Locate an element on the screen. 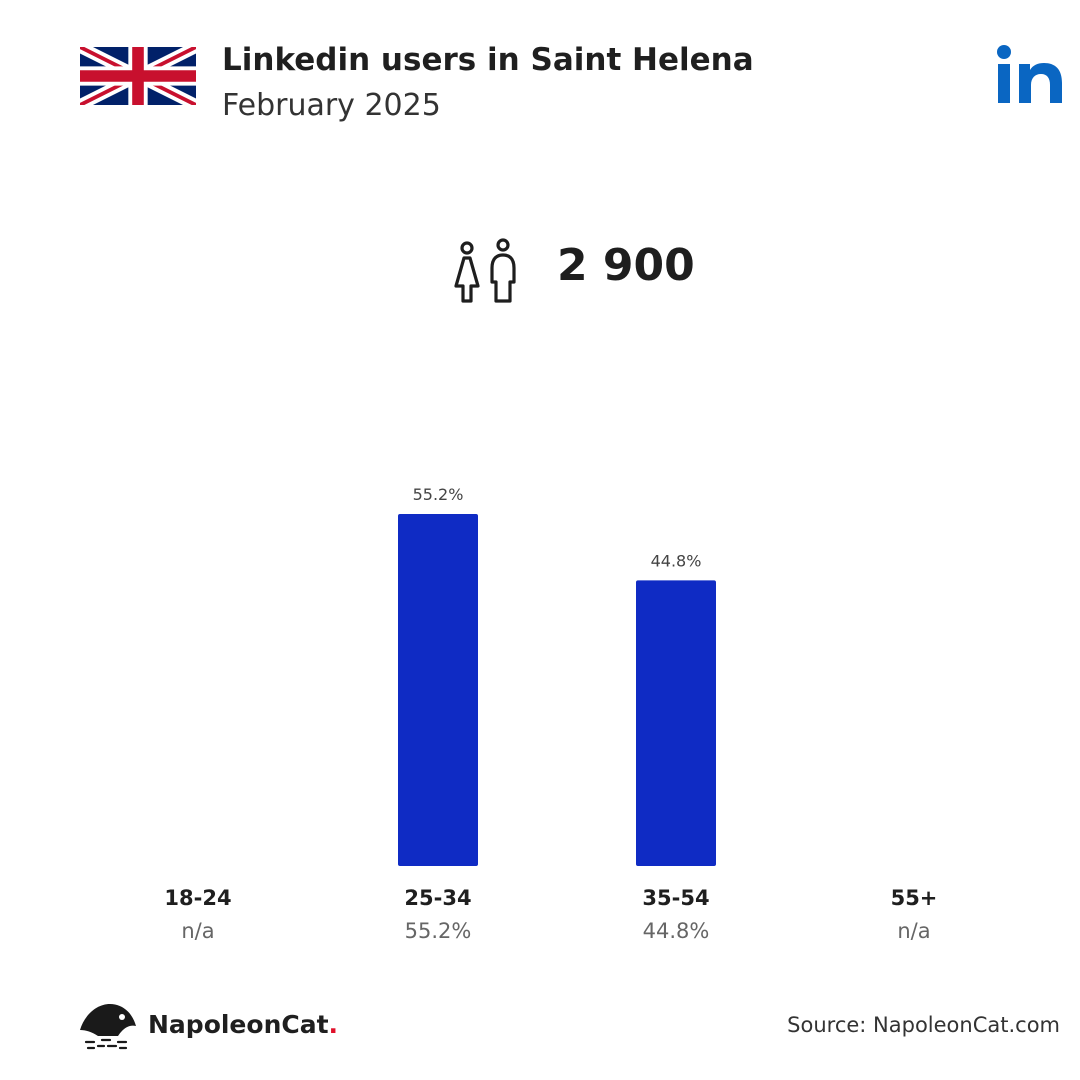 The height and width of the screenshot is (1080, 1080). category-label-18-24: 18-24 is located at coordinates (197, 898).